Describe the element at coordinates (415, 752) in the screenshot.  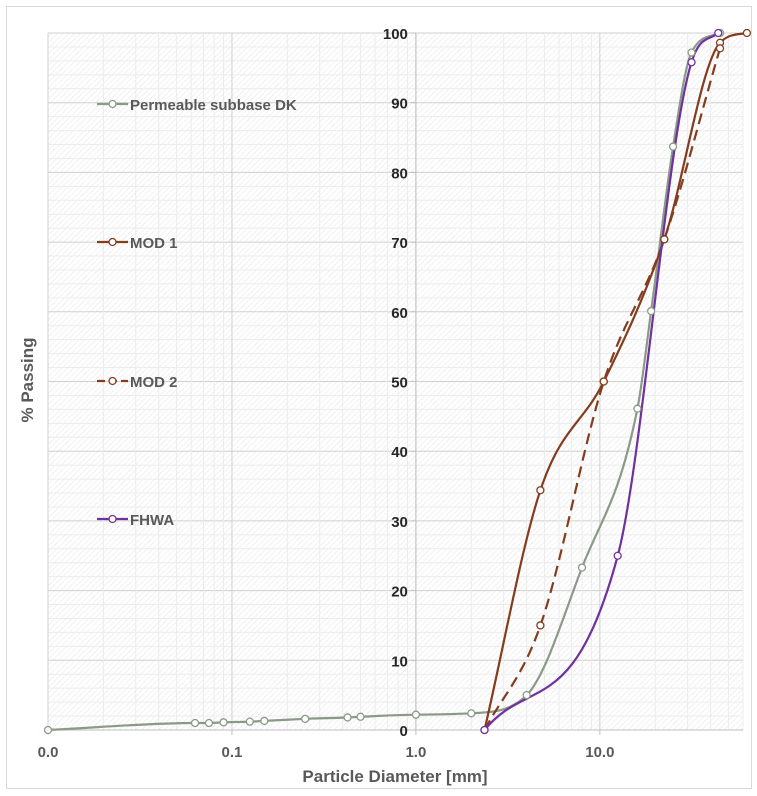
I see `x-tick-label: 1.0` at that location.